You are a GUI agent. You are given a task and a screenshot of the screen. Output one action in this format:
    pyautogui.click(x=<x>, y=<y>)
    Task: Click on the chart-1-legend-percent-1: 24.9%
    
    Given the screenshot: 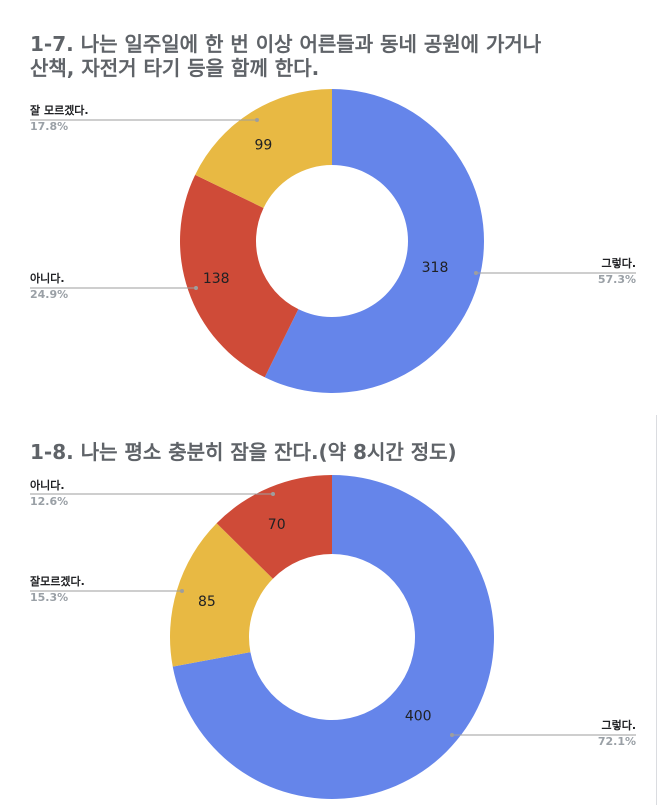 What is the action you would take?
    pyautogui.click(x=49, y=294)
    